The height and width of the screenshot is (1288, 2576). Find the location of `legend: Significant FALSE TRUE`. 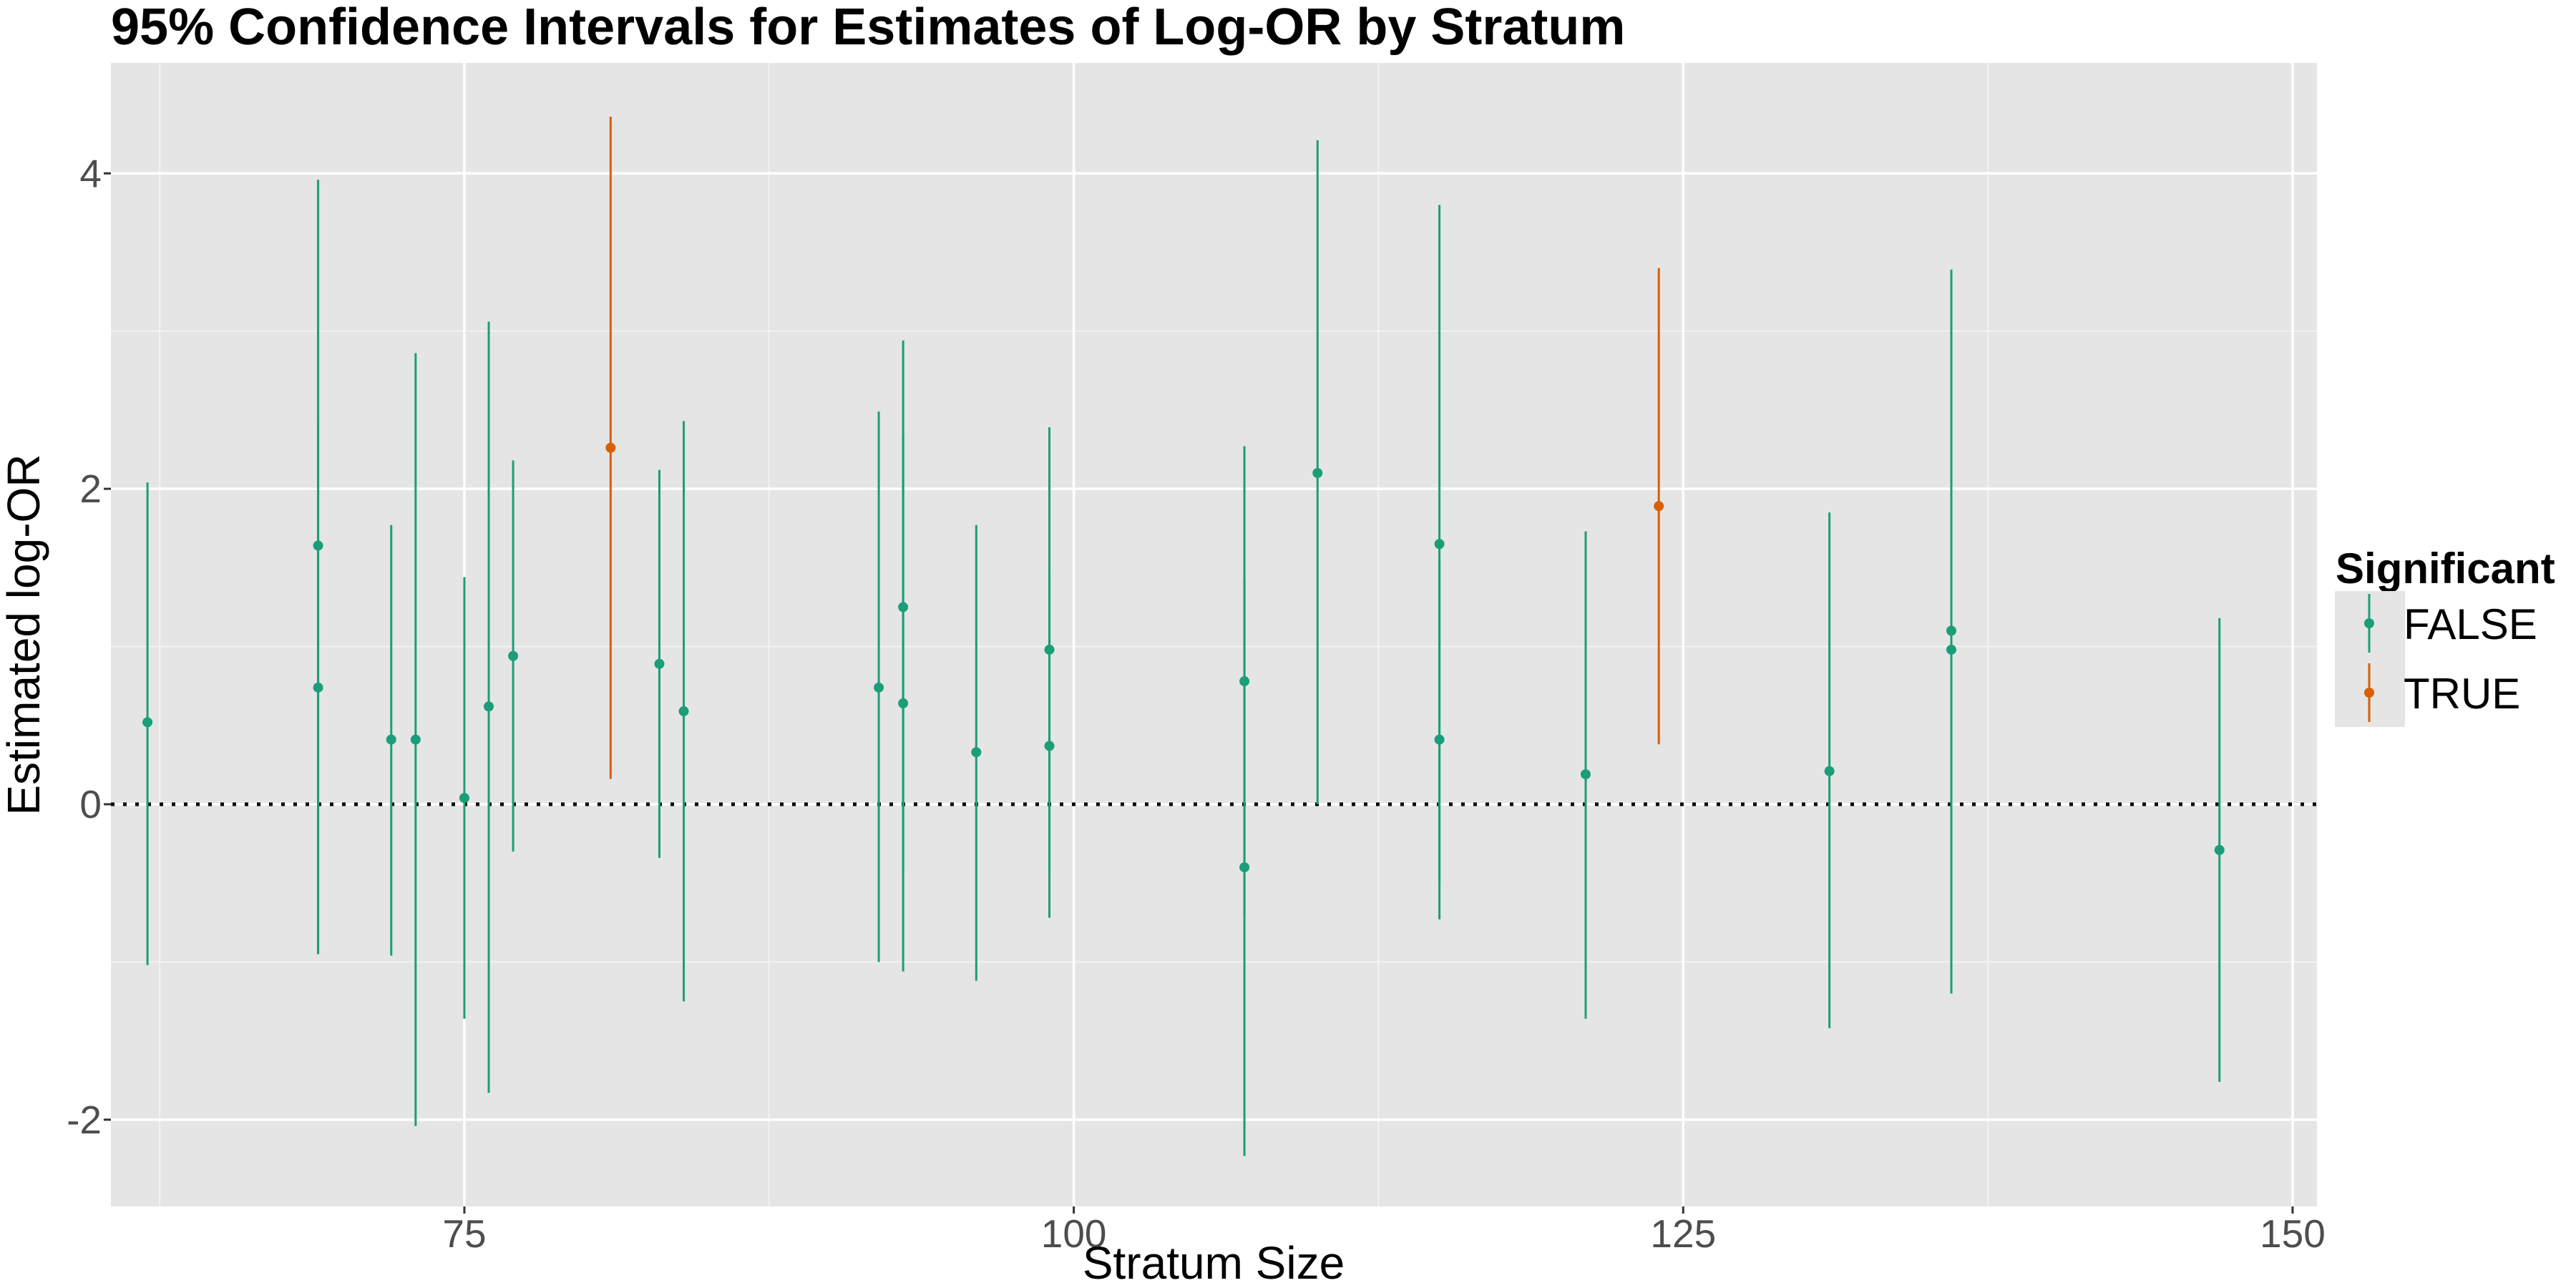

legend: Significant FALSE TRUE is located at coordinates (2445, 636).